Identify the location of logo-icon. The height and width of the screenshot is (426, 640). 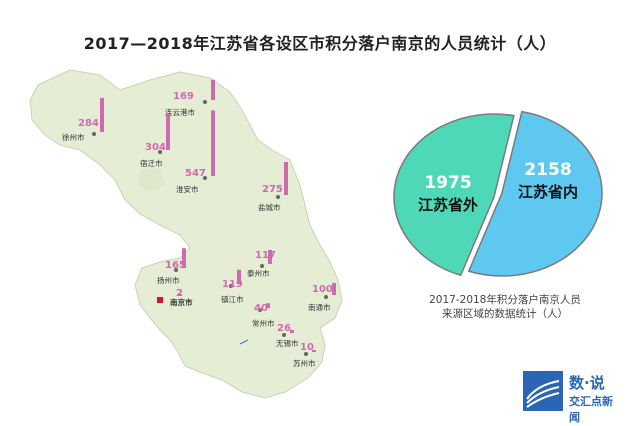
(543, 391).